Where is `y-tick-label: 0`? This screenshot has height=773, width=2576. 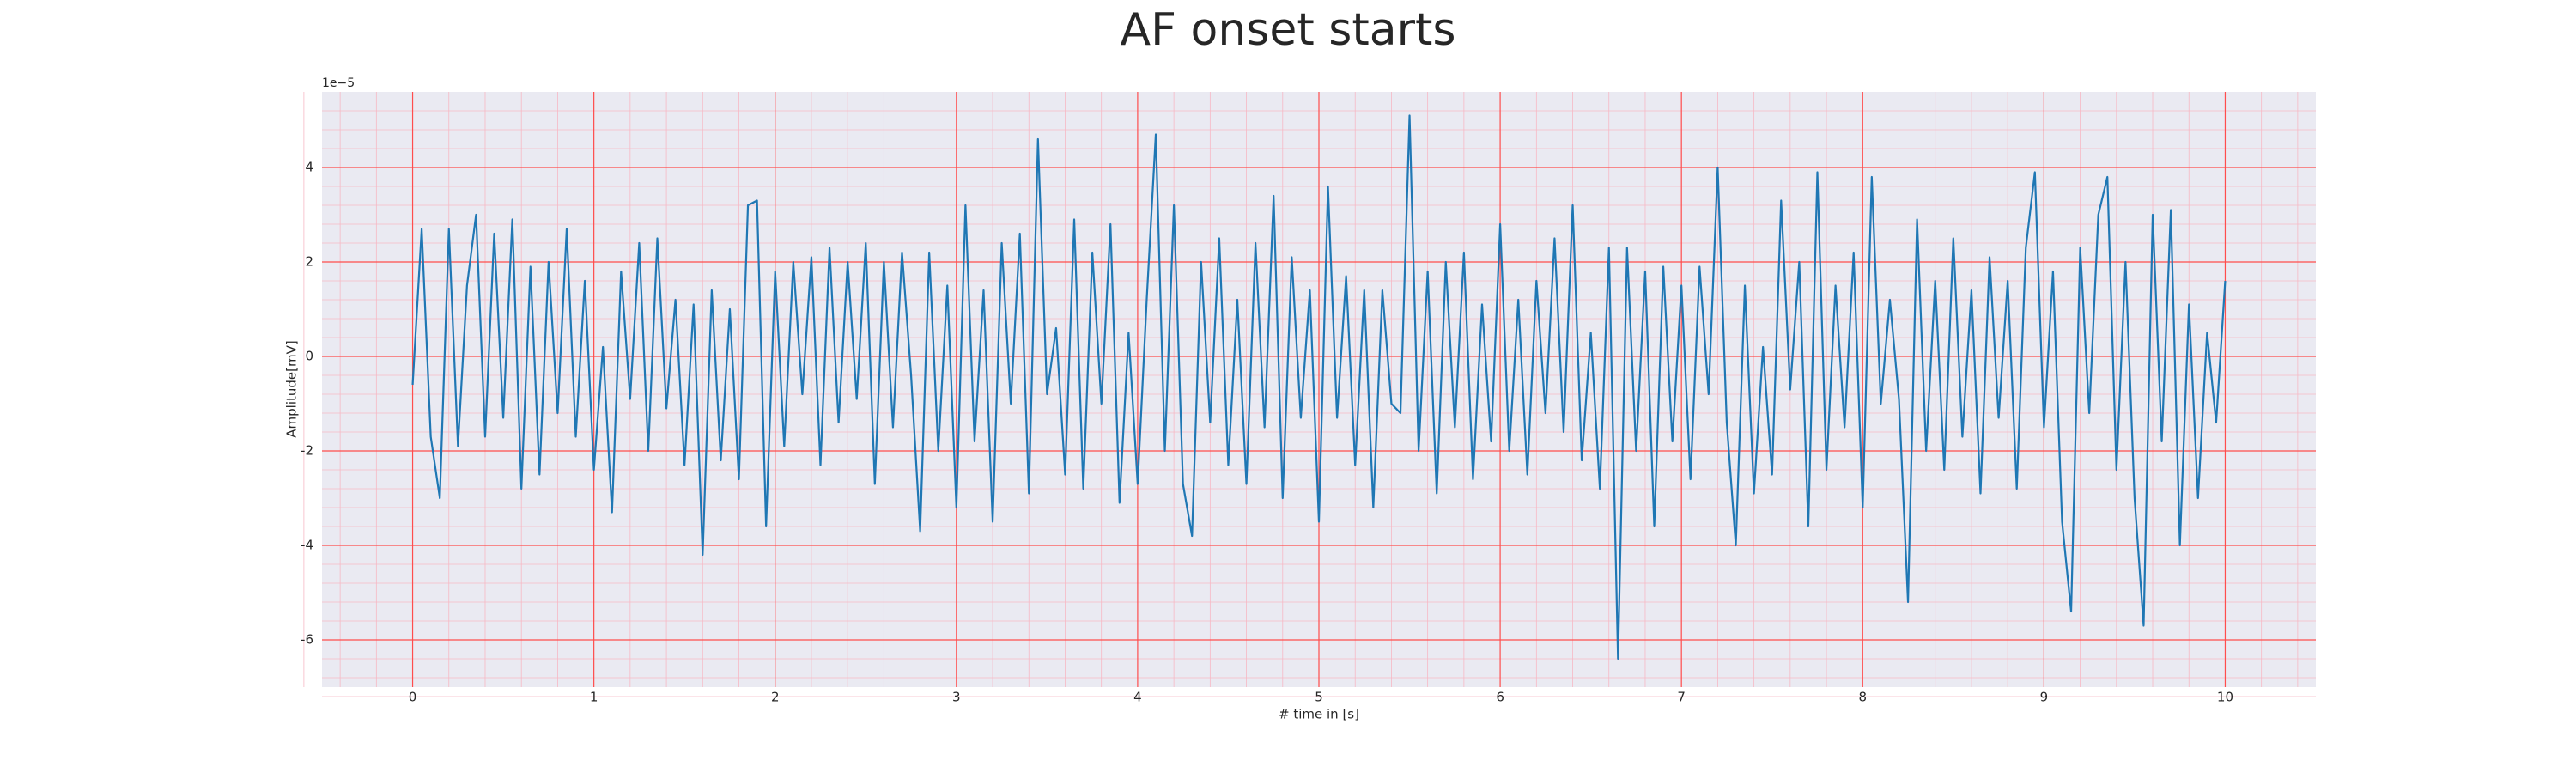 y-tick-label: 0 is located at coordinates (309, 356).